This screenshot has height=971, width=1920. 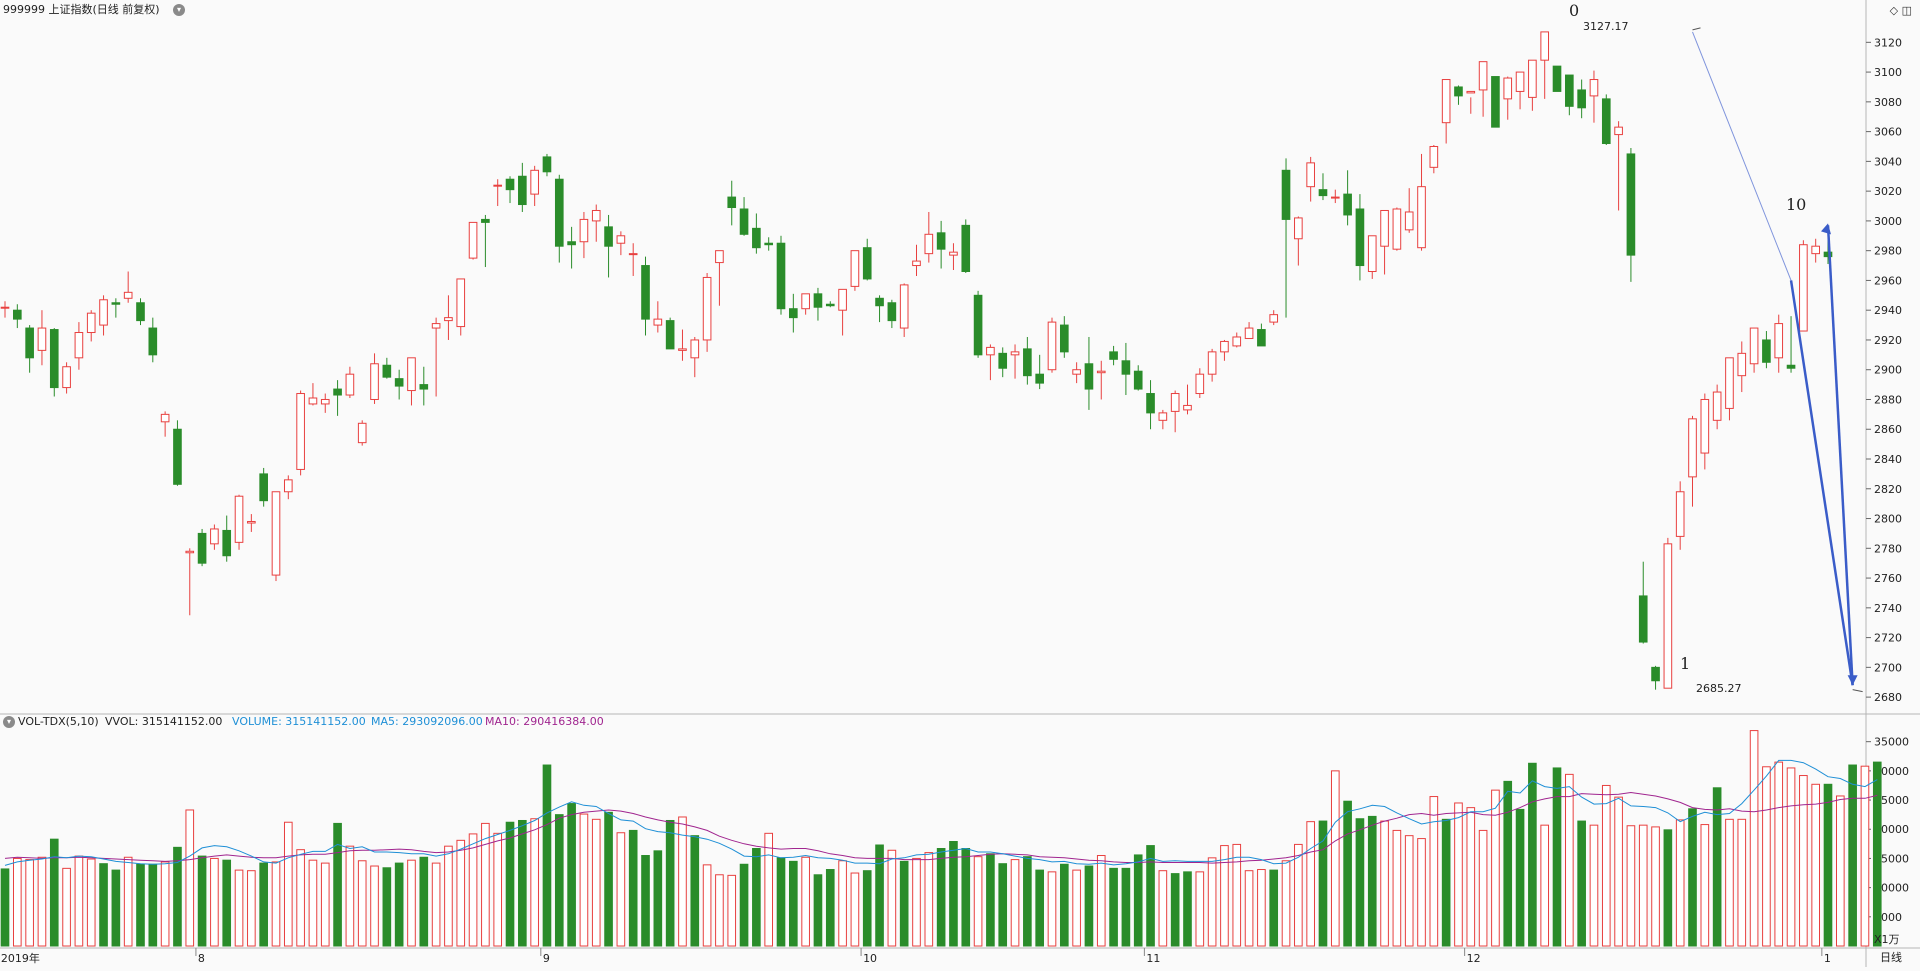 I want to click on high-pointer, so click(x=1696, y=29).